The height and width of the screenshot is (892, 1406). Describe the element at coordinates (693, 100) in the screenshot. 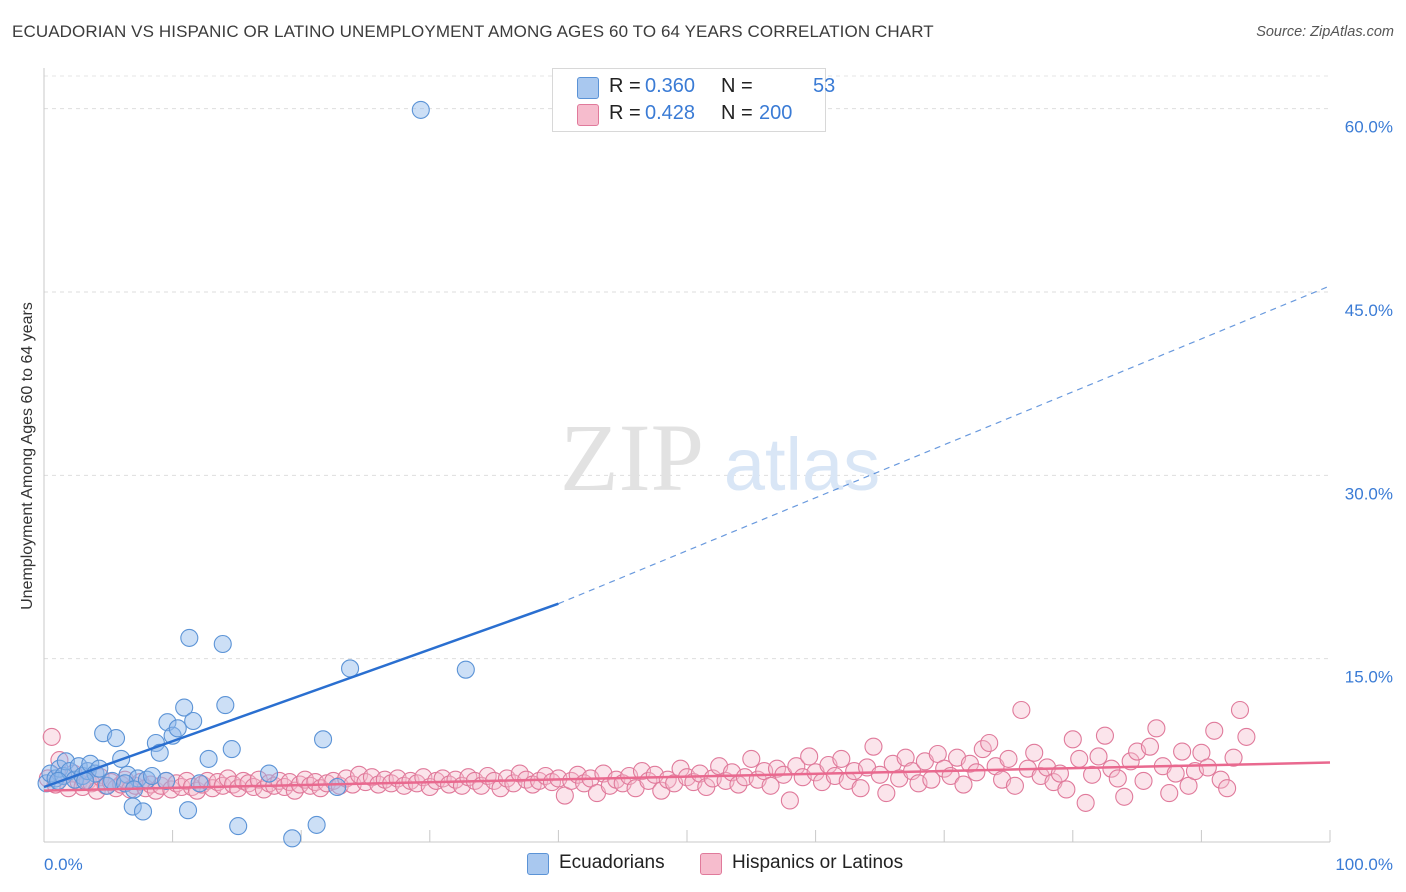

I see `correlation-legend: R = 0.360 N = 53 R = 0.428 N = 200` at that location.